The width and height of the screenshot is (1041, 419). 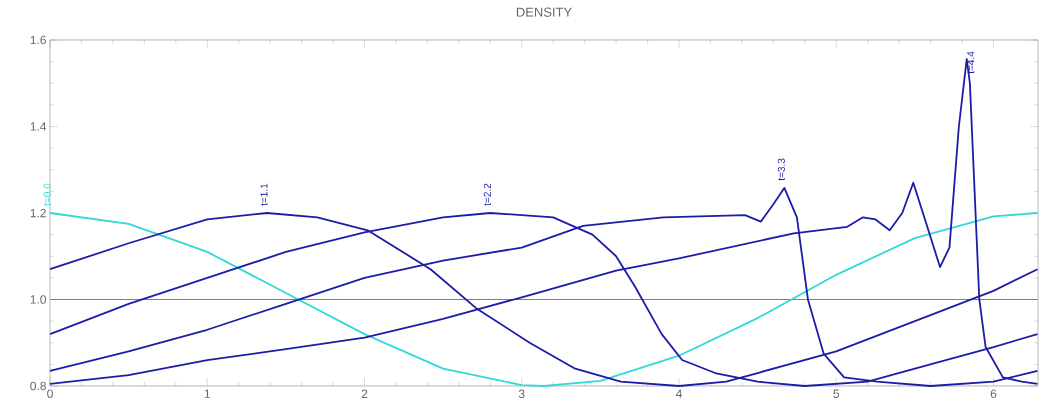 What do you see at coordinates (971, 62) in the screenshot?
I see `text: t=4.4` at bounding box center [971, 62].